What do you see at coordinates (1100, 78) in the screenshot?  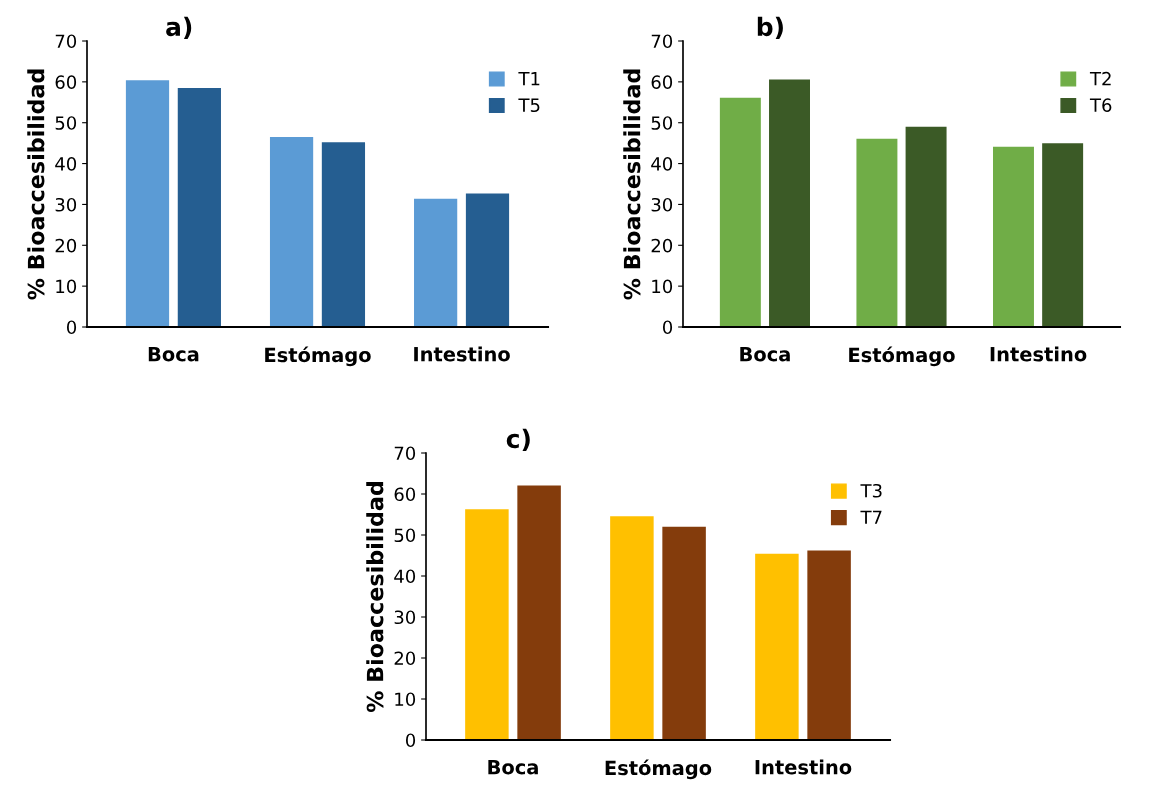 I see `legend-label: T2` at bounding box center [1100, 78].